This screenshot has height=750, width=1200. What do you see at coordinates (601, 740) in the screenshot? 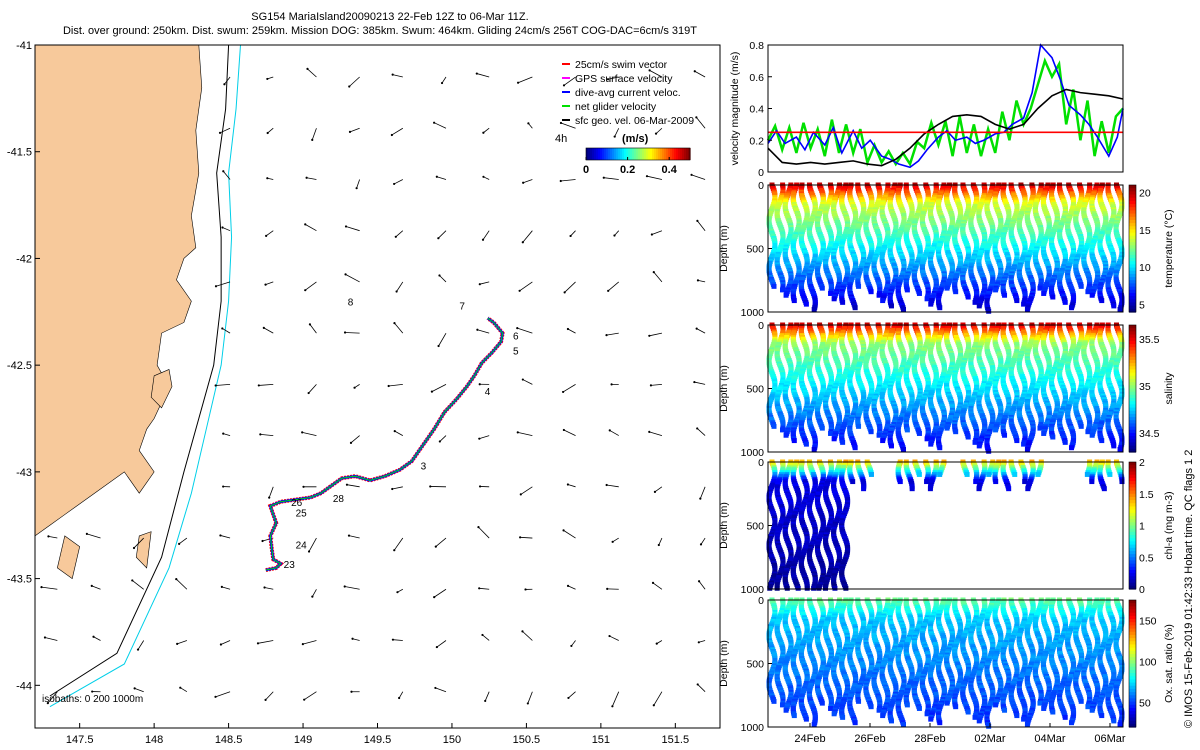
I see `x-tick-label: 151` at bounding box center [601, 740].